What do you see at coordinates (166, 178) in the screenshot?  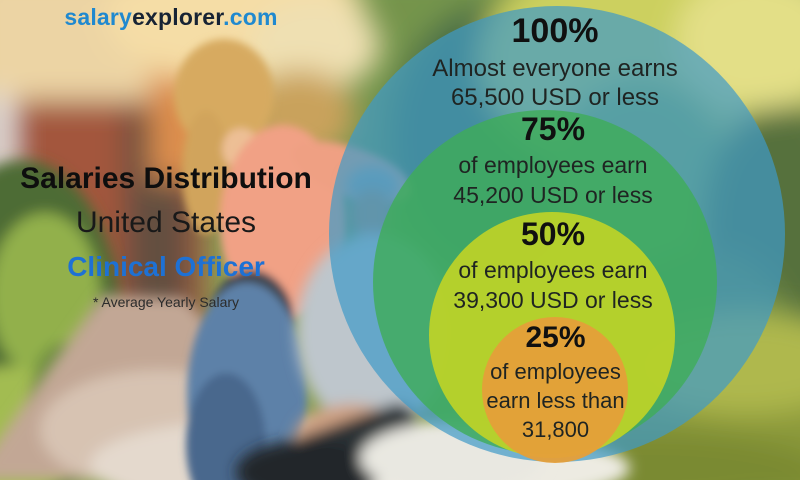 I see `page-title: Salaries Distribution` at bounding box center [166, 178].